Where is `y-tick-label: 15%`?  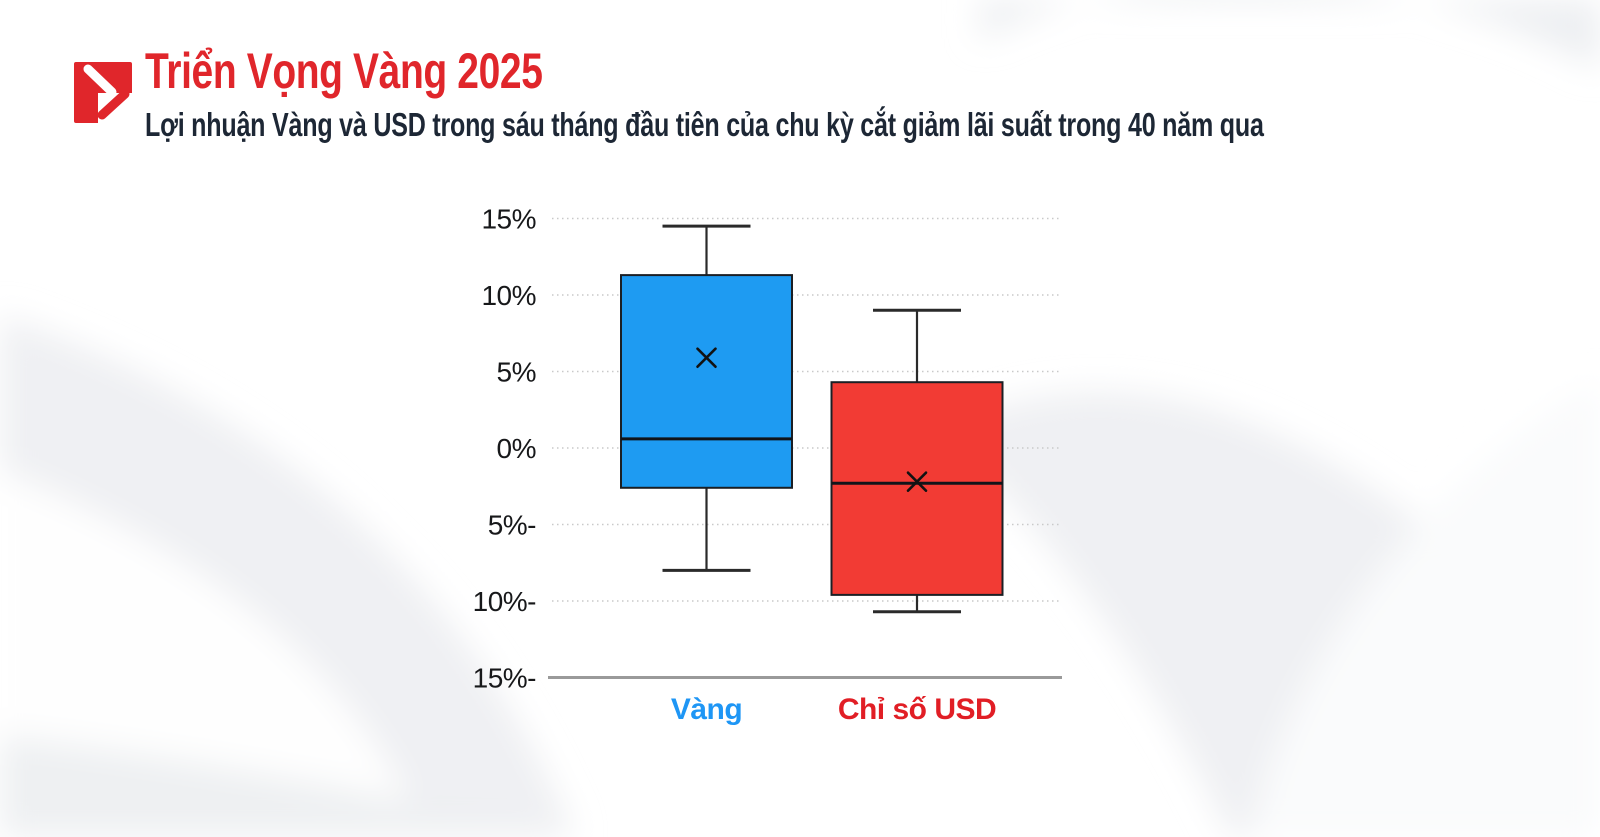 y-tick-label: 15% is located at coordinates (508, 219).